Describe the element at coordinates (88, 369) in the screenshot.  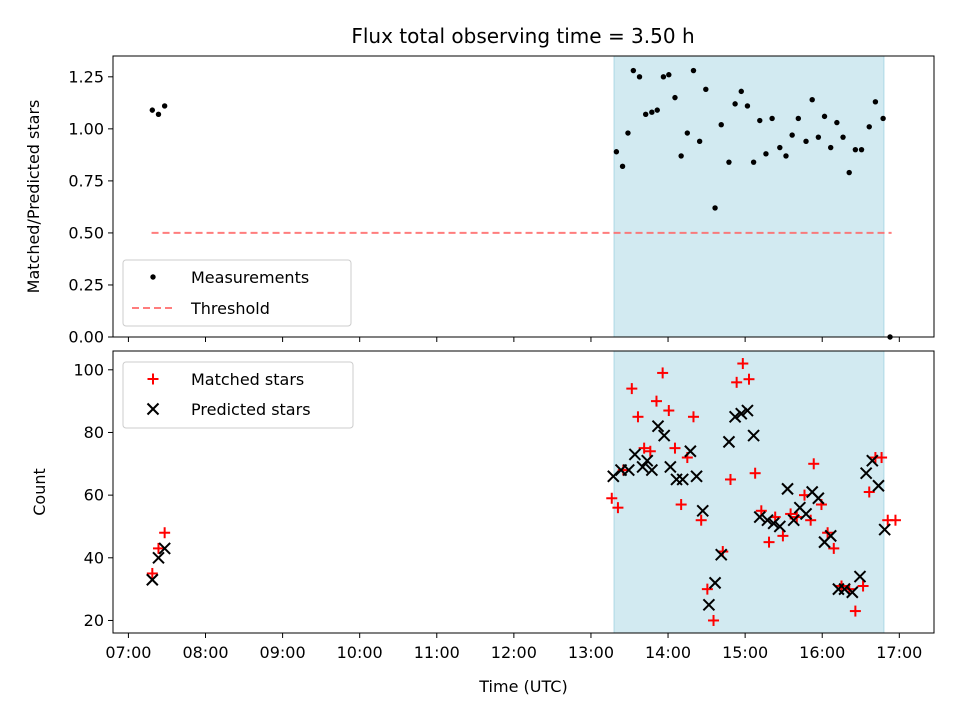
I see `bottom-ytick-label: 100` at that location.